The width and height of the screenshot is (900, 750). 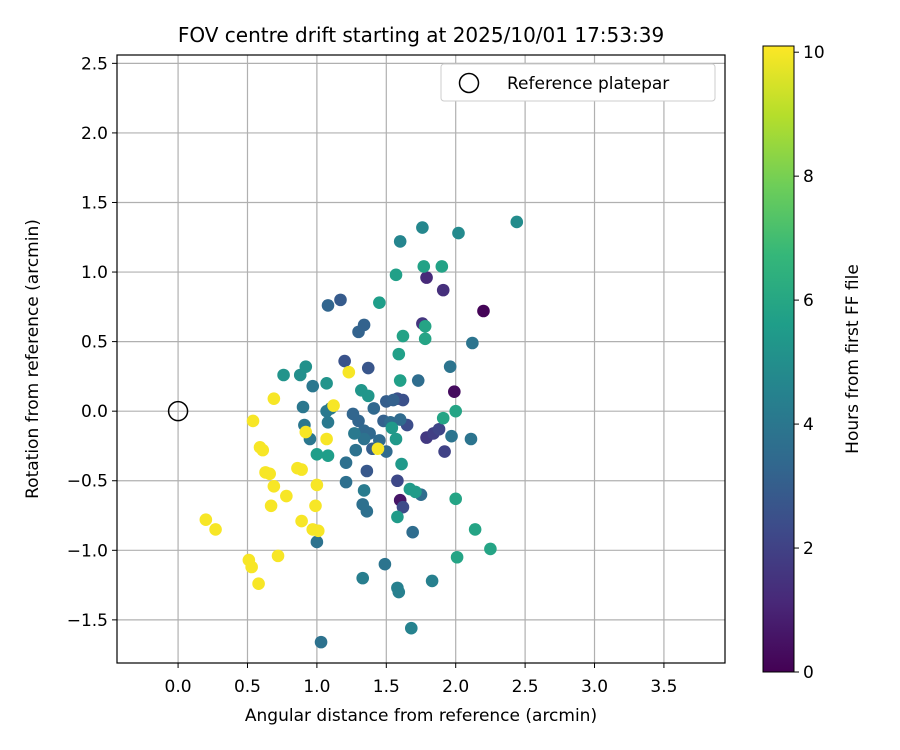 I want to click on colorbar-tick-label: 10, so click(x=814, y=53).